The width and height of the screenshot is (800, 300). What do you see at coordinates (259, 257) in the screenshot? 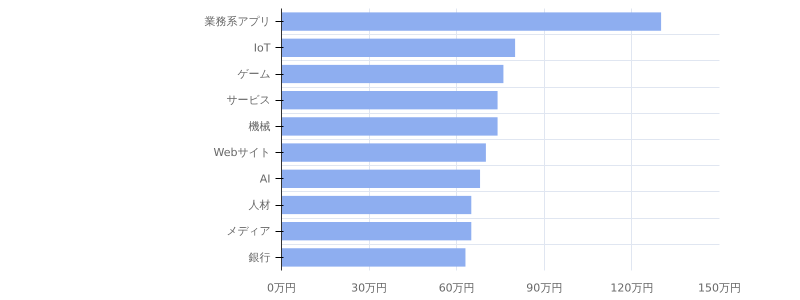
I see `y-tick-label: 銀行` at bounding box center [259, 257].